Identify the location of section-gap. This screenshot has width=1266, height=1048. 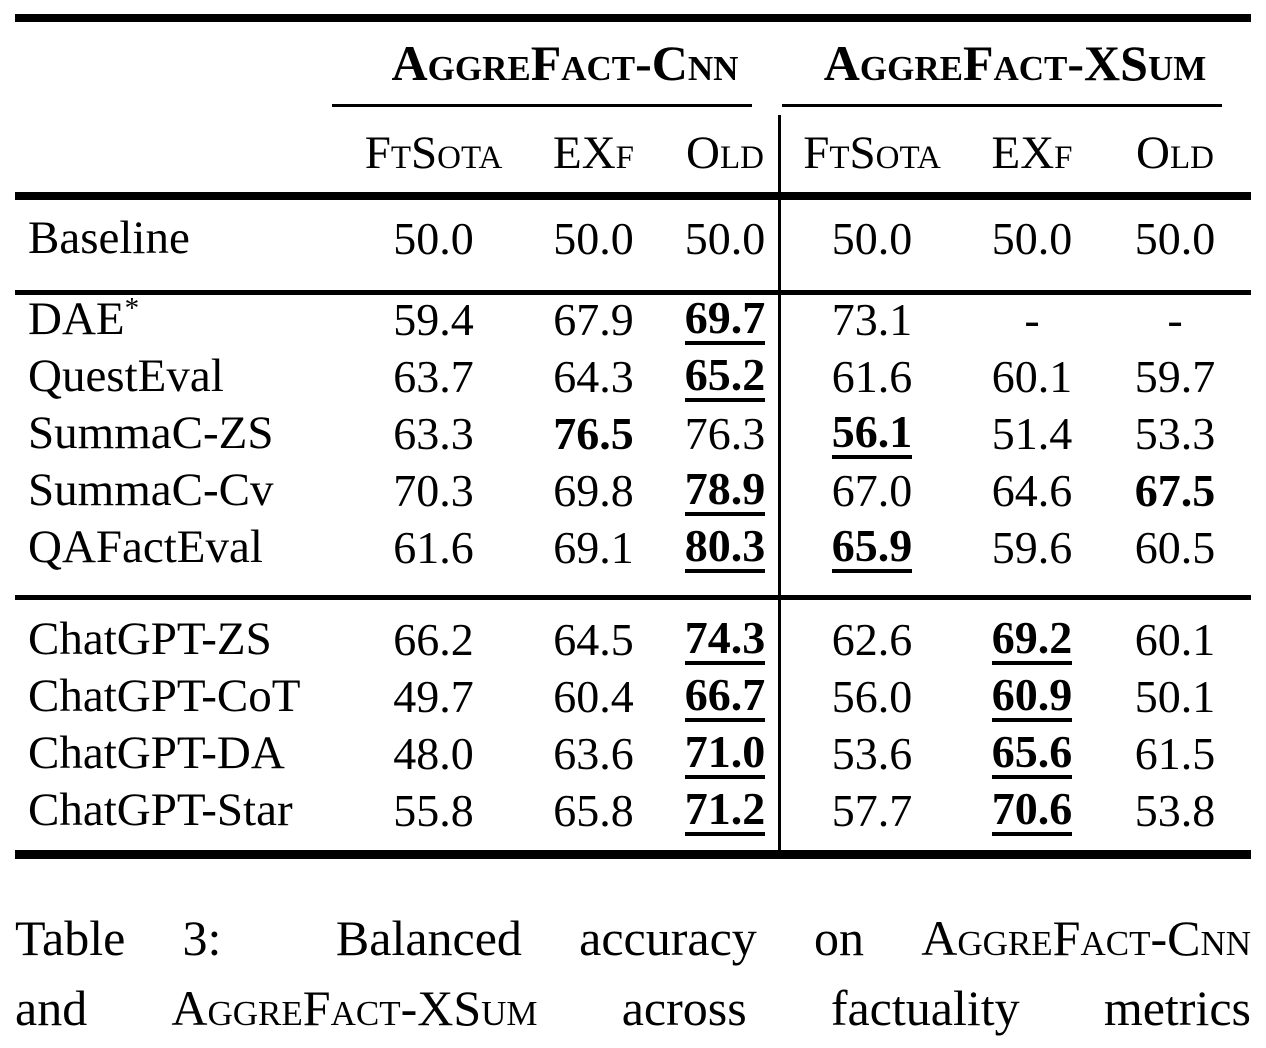
(632, 593).